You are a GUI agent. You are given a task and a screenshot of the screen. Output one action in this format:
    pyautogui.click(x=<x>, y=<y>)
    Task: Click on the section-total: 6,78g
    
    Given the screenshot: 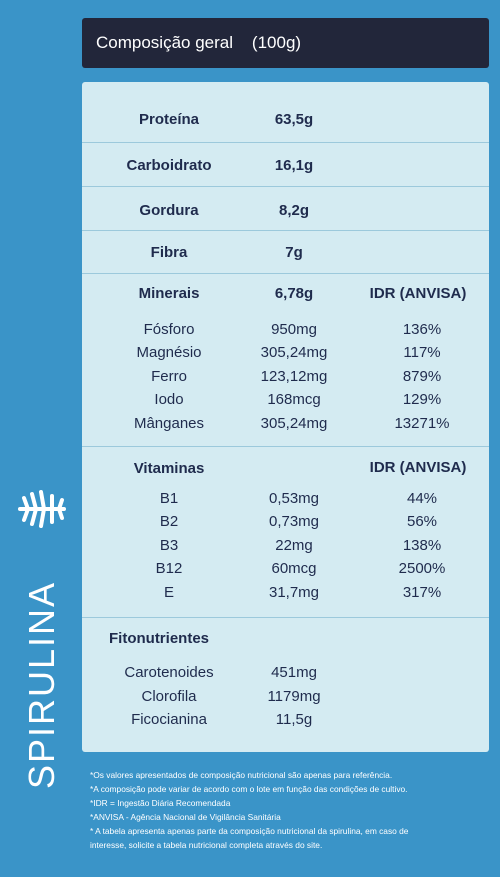 What is the action you would take?
    pyautogui.click(x=294, y=293)
    